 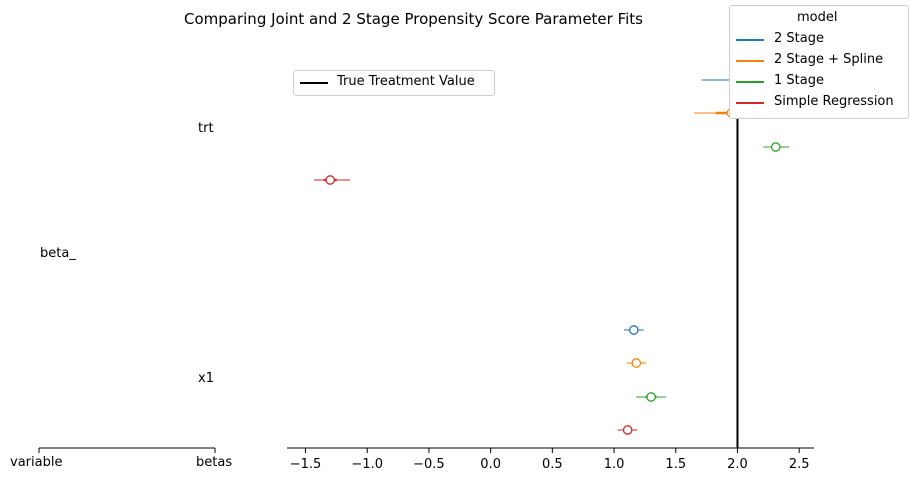 I want to click on point-estimate-x1-2-stage, so click(x=633, y=330).